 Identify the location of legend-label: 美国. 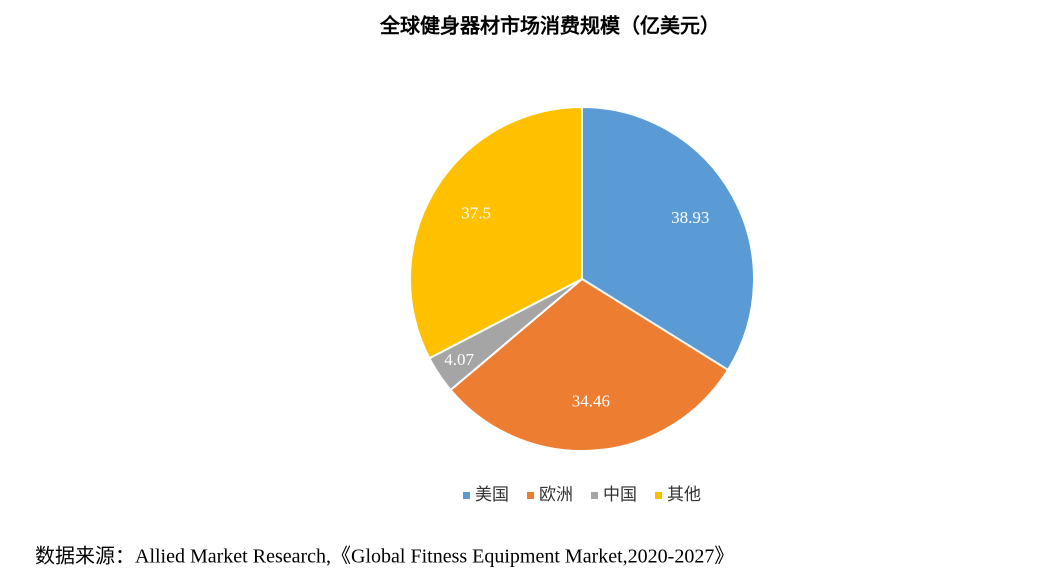
(492, 494).